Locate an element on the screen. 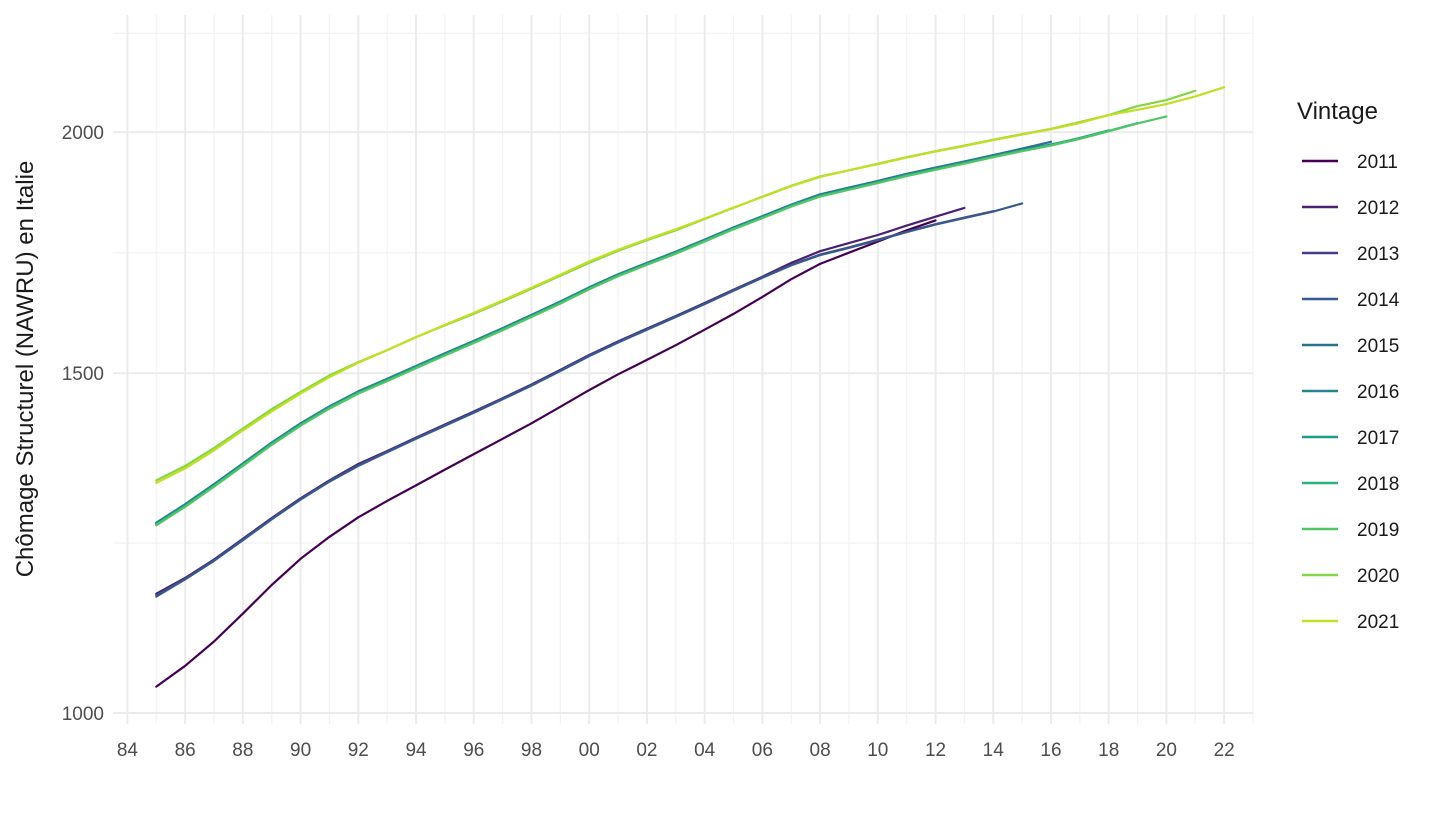  x-tick-label: 96 is located at coordinates (473, 750).